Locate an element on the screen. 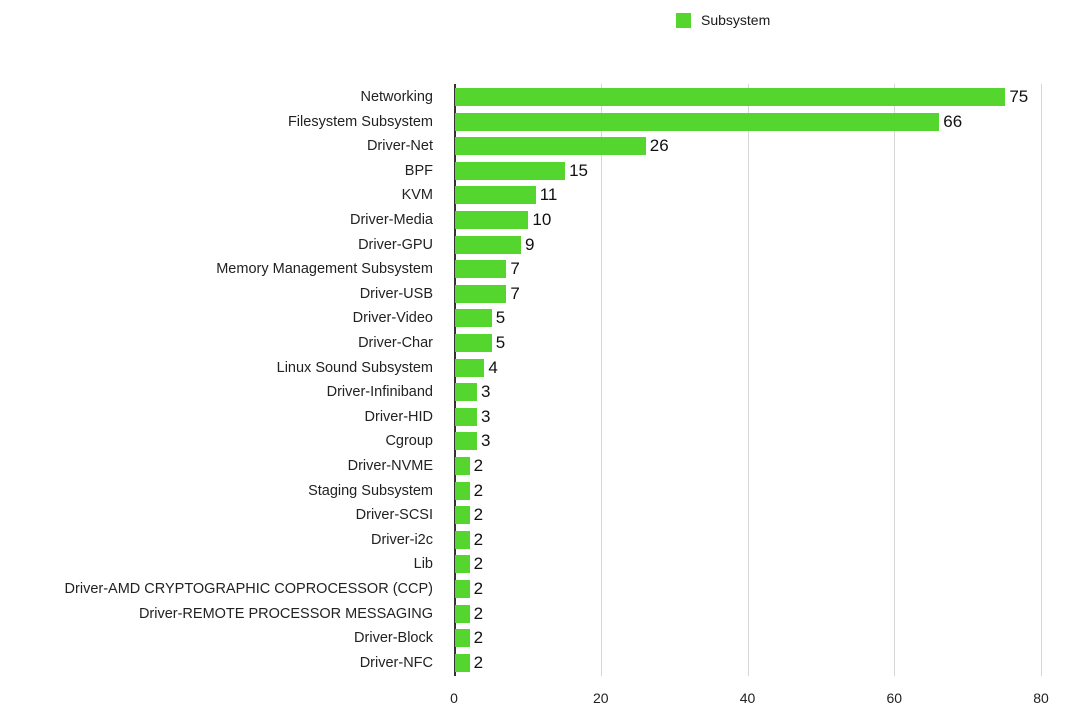 The width and height of the screenshot is (1080, 726). legend-swatch is located at coordinates (683, 20).